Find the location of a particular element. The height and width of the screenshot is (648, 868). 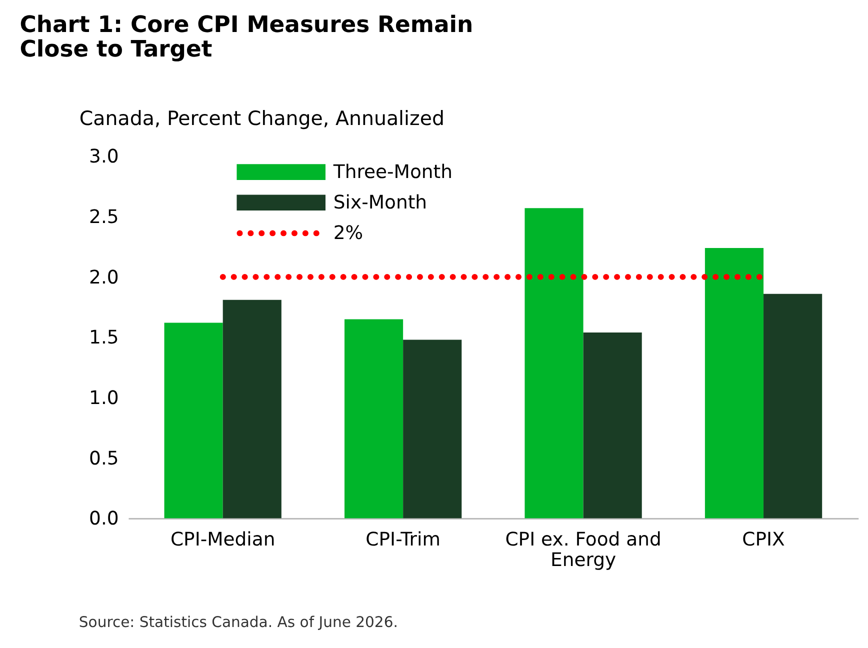

x-tick-label: CPI ex. Food and Energy is located at coordinates (583, 550).